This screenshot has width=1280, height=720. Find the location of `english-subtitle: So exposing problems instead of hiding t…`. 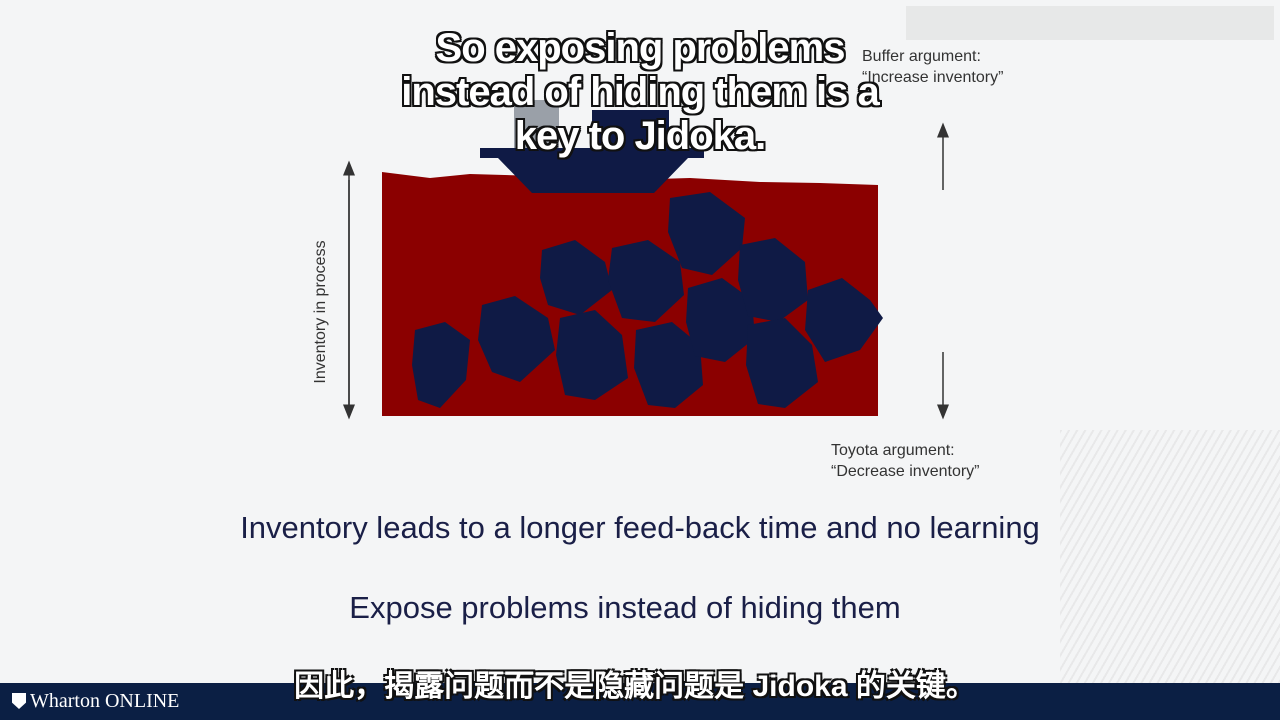

english-subtitle: So exposing problems instead of hiding t… is located at coordinates (640, 92).